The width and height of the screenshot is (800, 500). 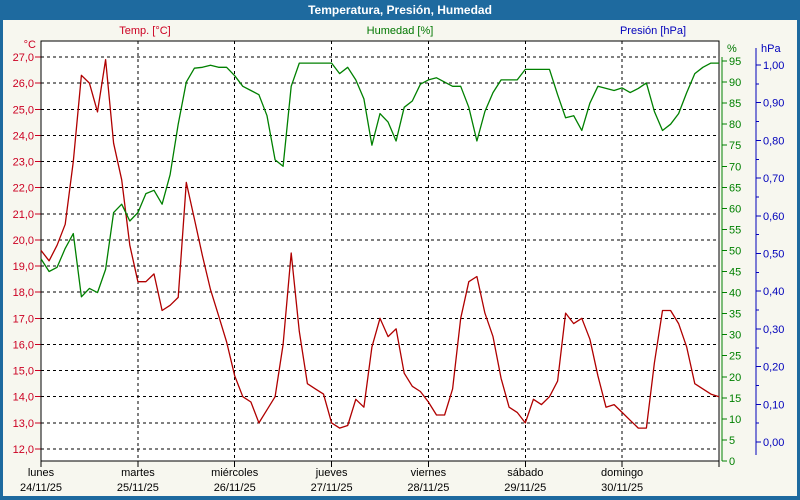 I want to click on svg-text: 5, so click(x=732, y=441).